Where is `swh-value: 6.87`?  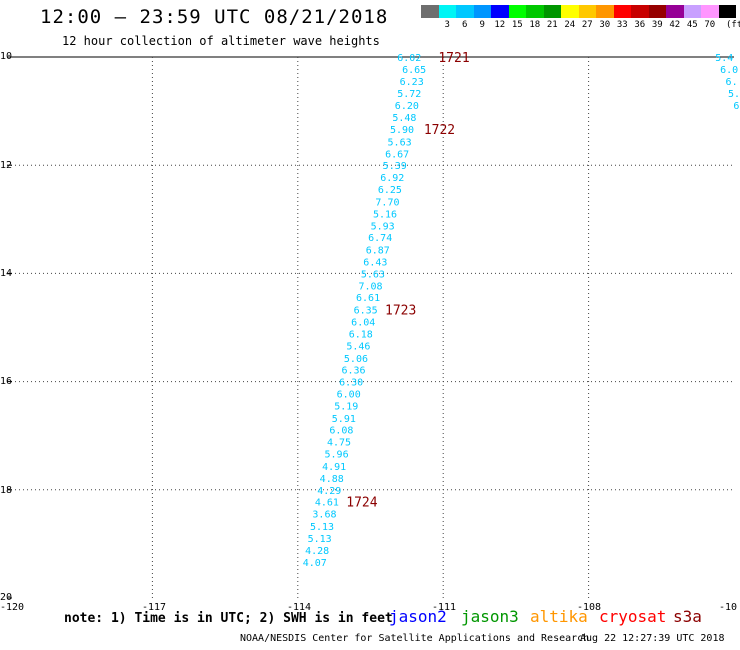
swh-value: 6.87 is located at coordinates (378, 251).